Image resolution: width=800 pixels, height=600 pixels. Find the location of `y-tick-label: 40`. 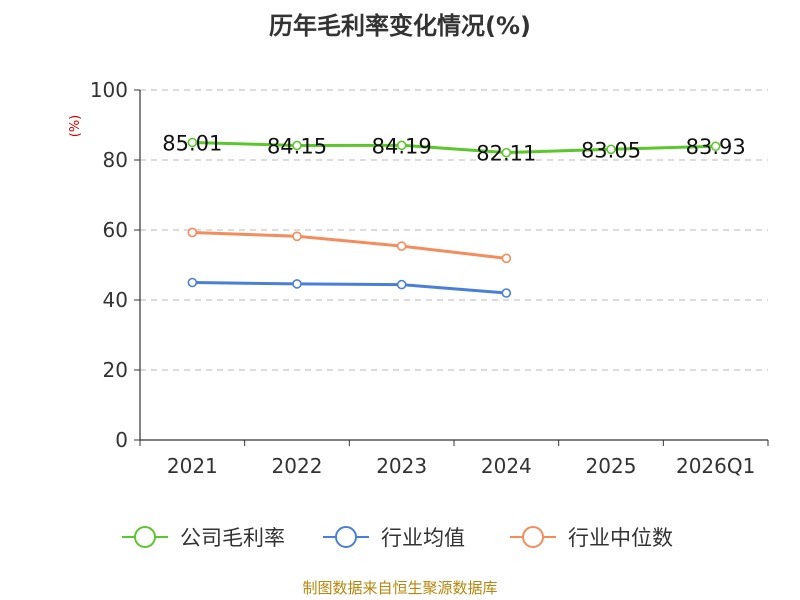

y-tick-label: 40 is located at coordinates (115, 300).